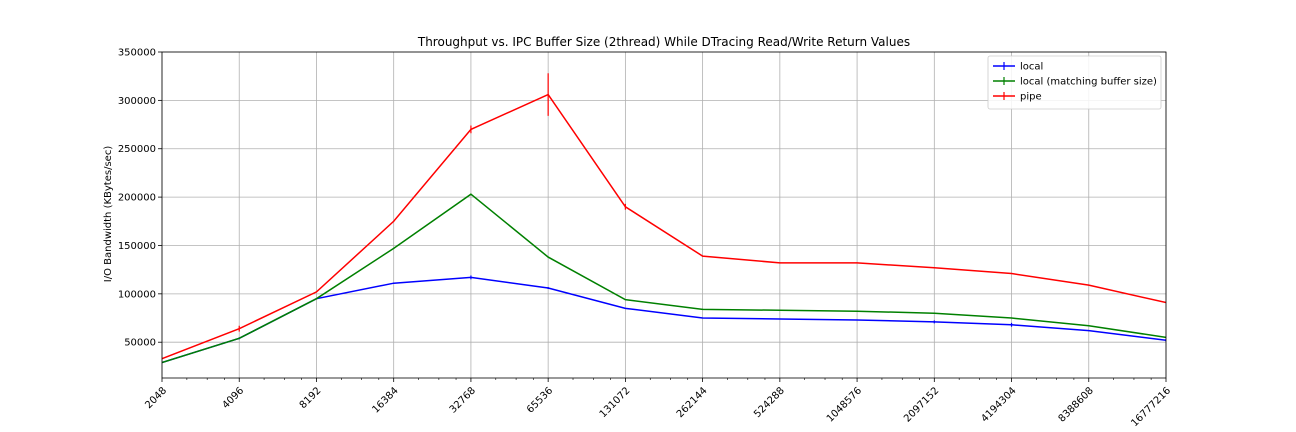  Describe the element at coordinates (615, 402) in the screenshot. I see `x-tick-label: 131072` at that location.